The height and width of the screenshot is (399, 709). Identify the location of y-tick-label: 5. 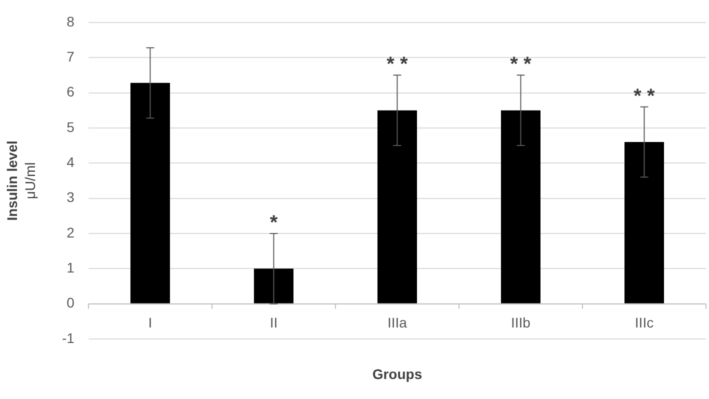
(70, 126).